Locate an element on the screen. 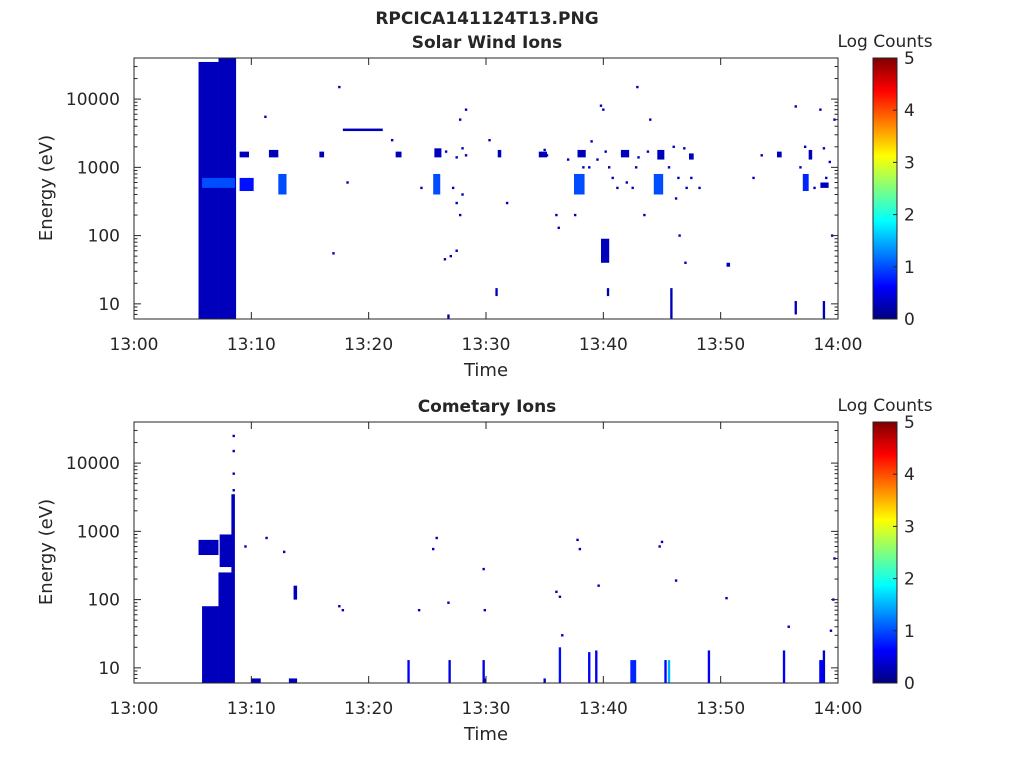 This screenshot has width=1024, height=768. cometary-colorbar: 0 1 2 3 4 5 Log Counts is located at coordinates (884, 545).